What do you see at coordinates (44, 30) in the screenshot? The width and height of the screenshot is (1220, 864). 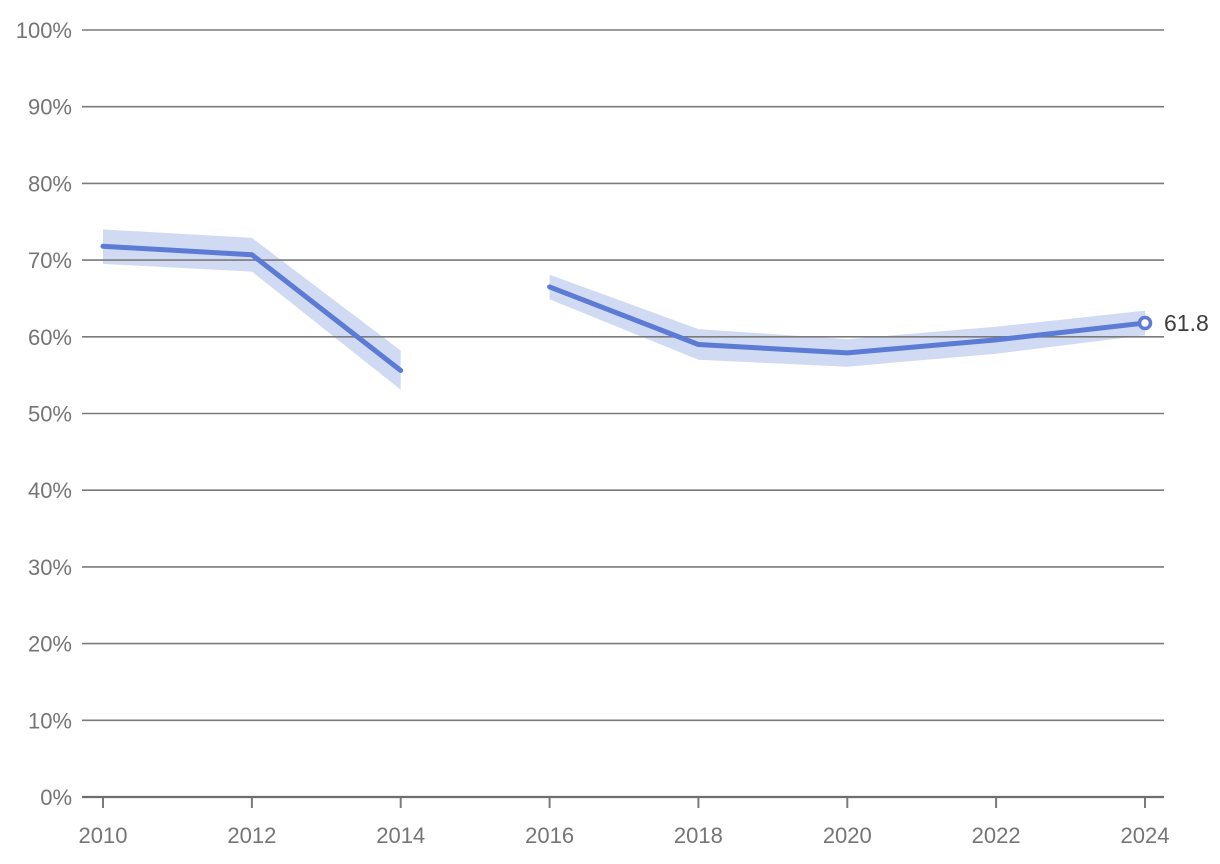 I see `y-tick-label: 100%` at bounding box center [44, 30].